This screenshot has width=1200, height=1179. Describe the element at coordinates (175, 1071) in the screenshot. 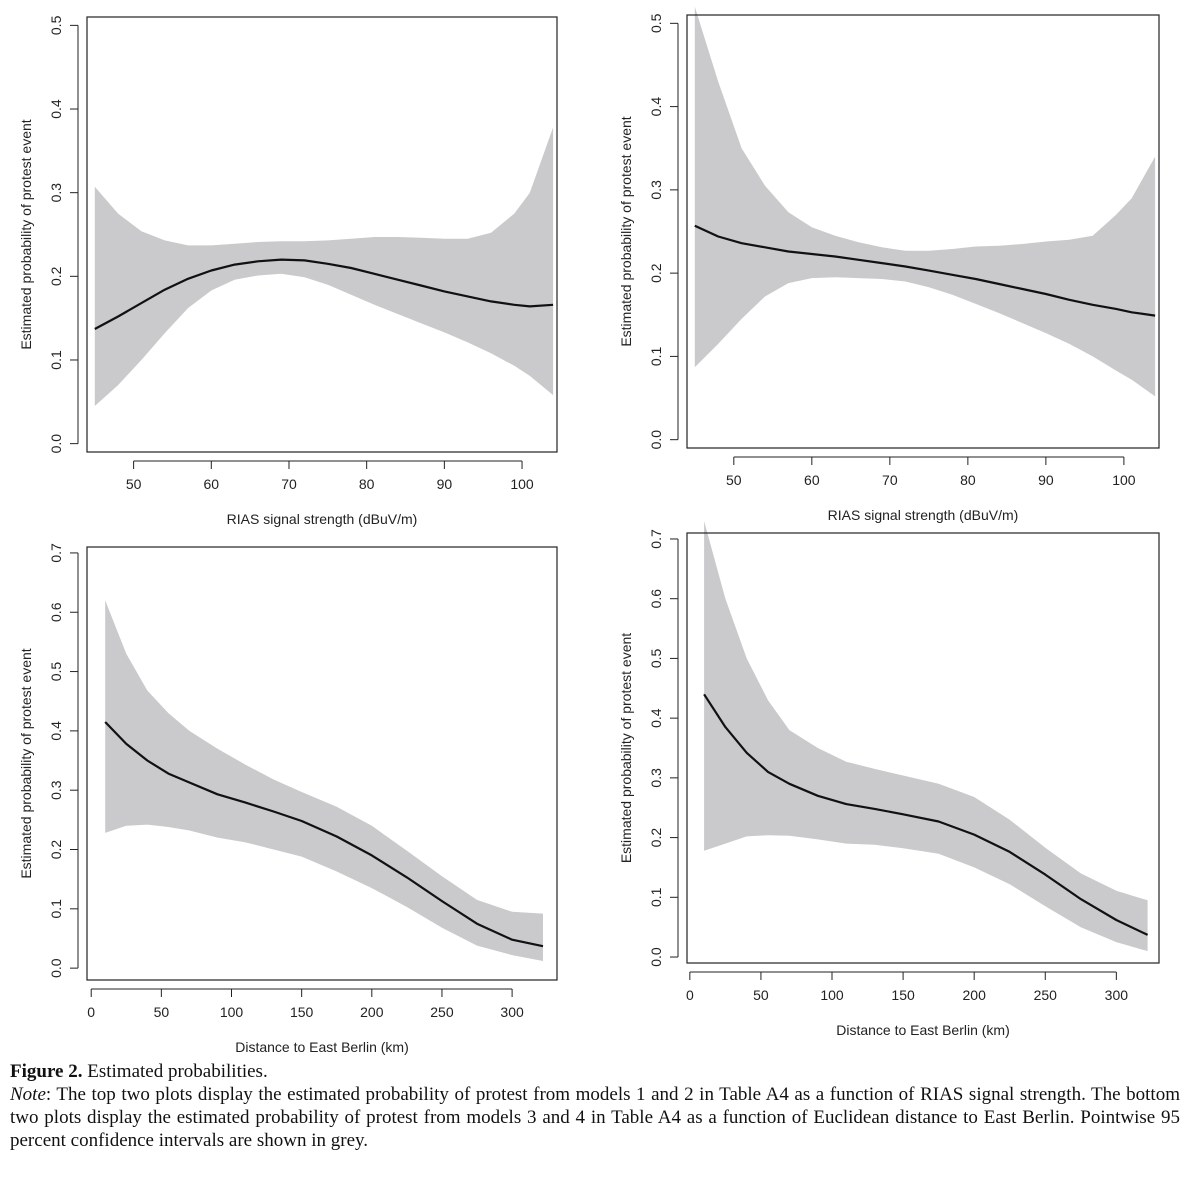

I see `figure-title: Estimated probabilities.` at that location.